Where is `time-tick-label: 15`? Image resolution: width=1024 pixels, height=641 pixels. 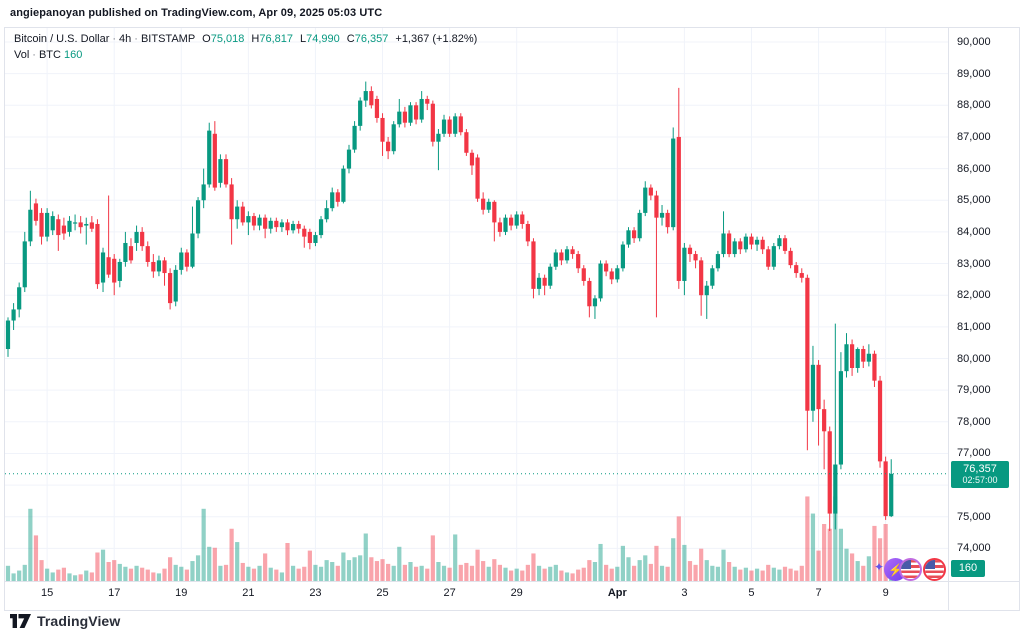
time-tick-label: 15 is located at coordinates (47, 593).